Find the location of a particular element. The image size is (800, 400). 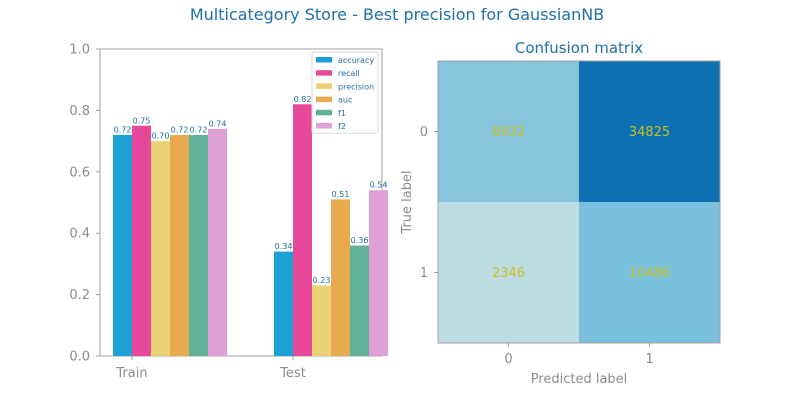

cm-cell-value: 8932 is located at coordinates (508, 132).